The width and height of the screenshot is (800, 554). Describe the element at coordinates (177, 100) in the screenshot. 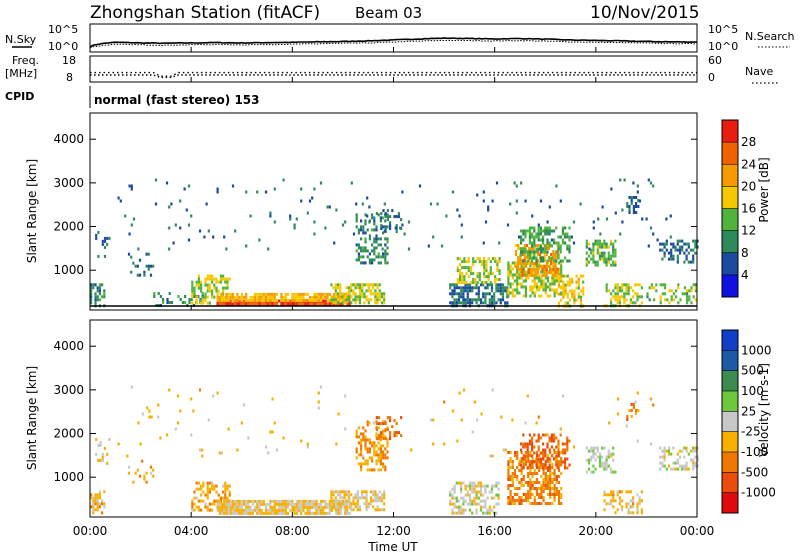

I see `cpid-value: normal (fast stereo) 153` at that location.